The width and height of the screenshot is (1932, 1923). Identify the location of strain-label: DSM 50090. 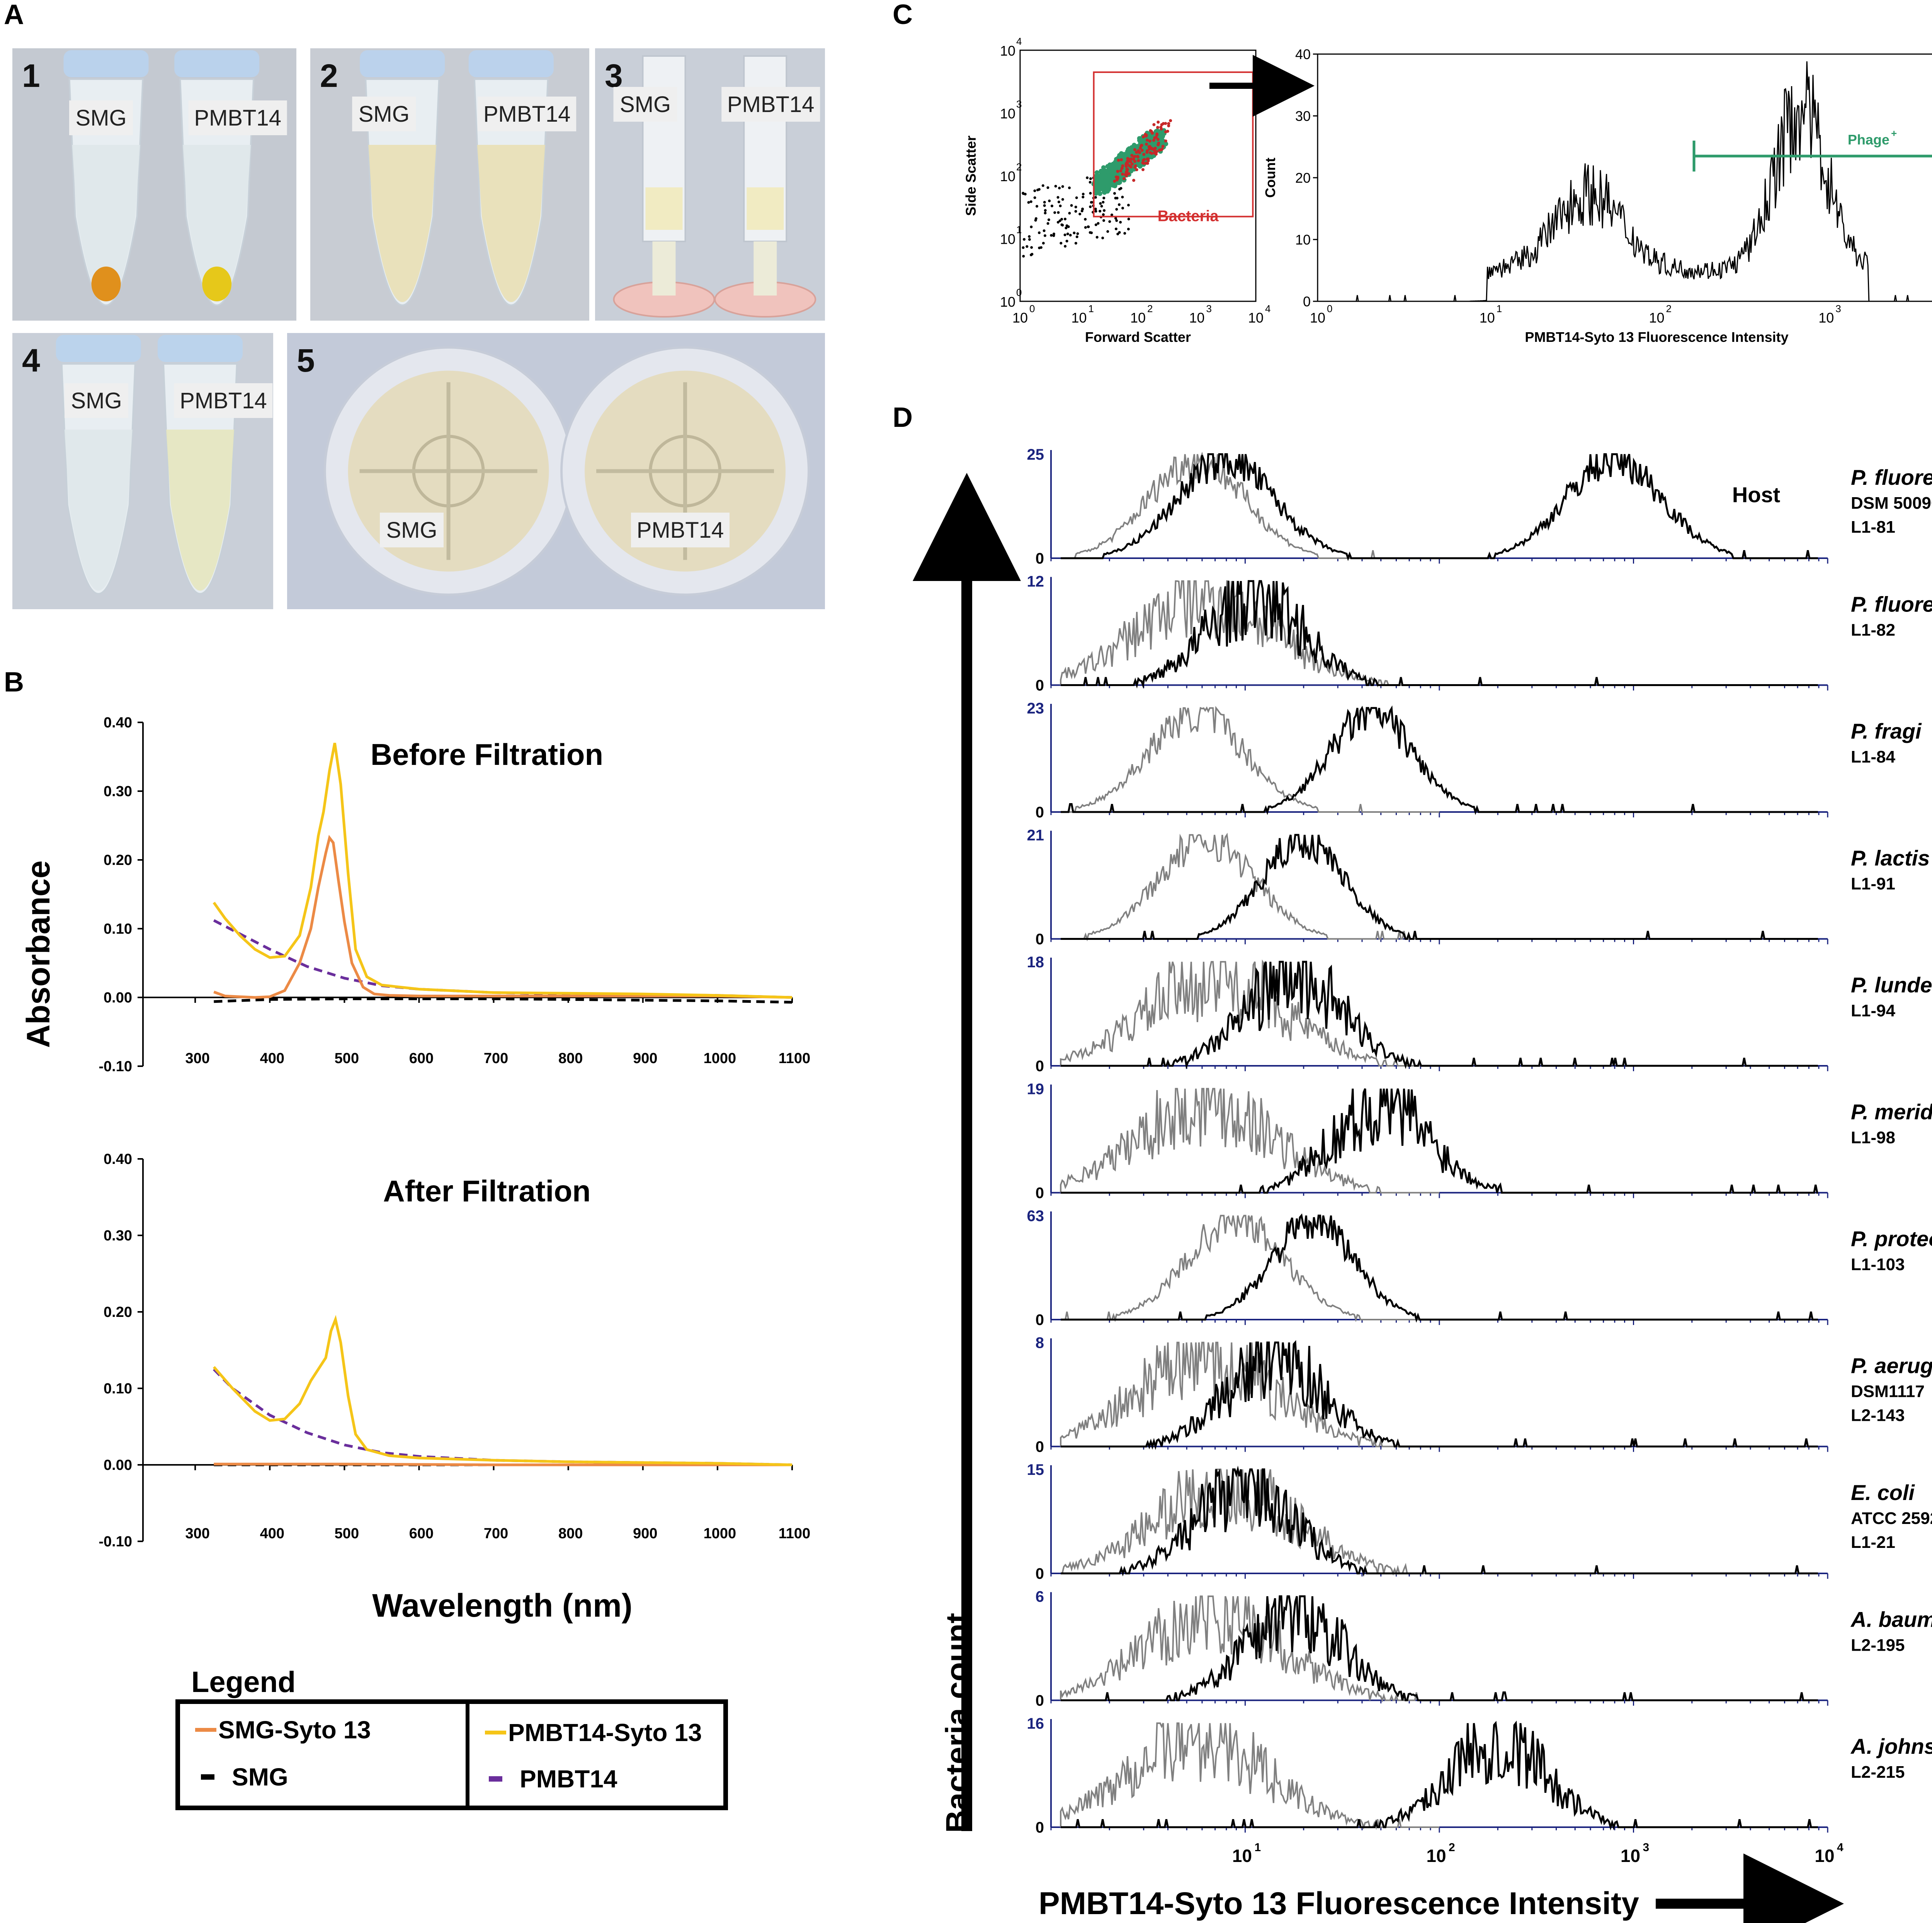
(1892, 503).